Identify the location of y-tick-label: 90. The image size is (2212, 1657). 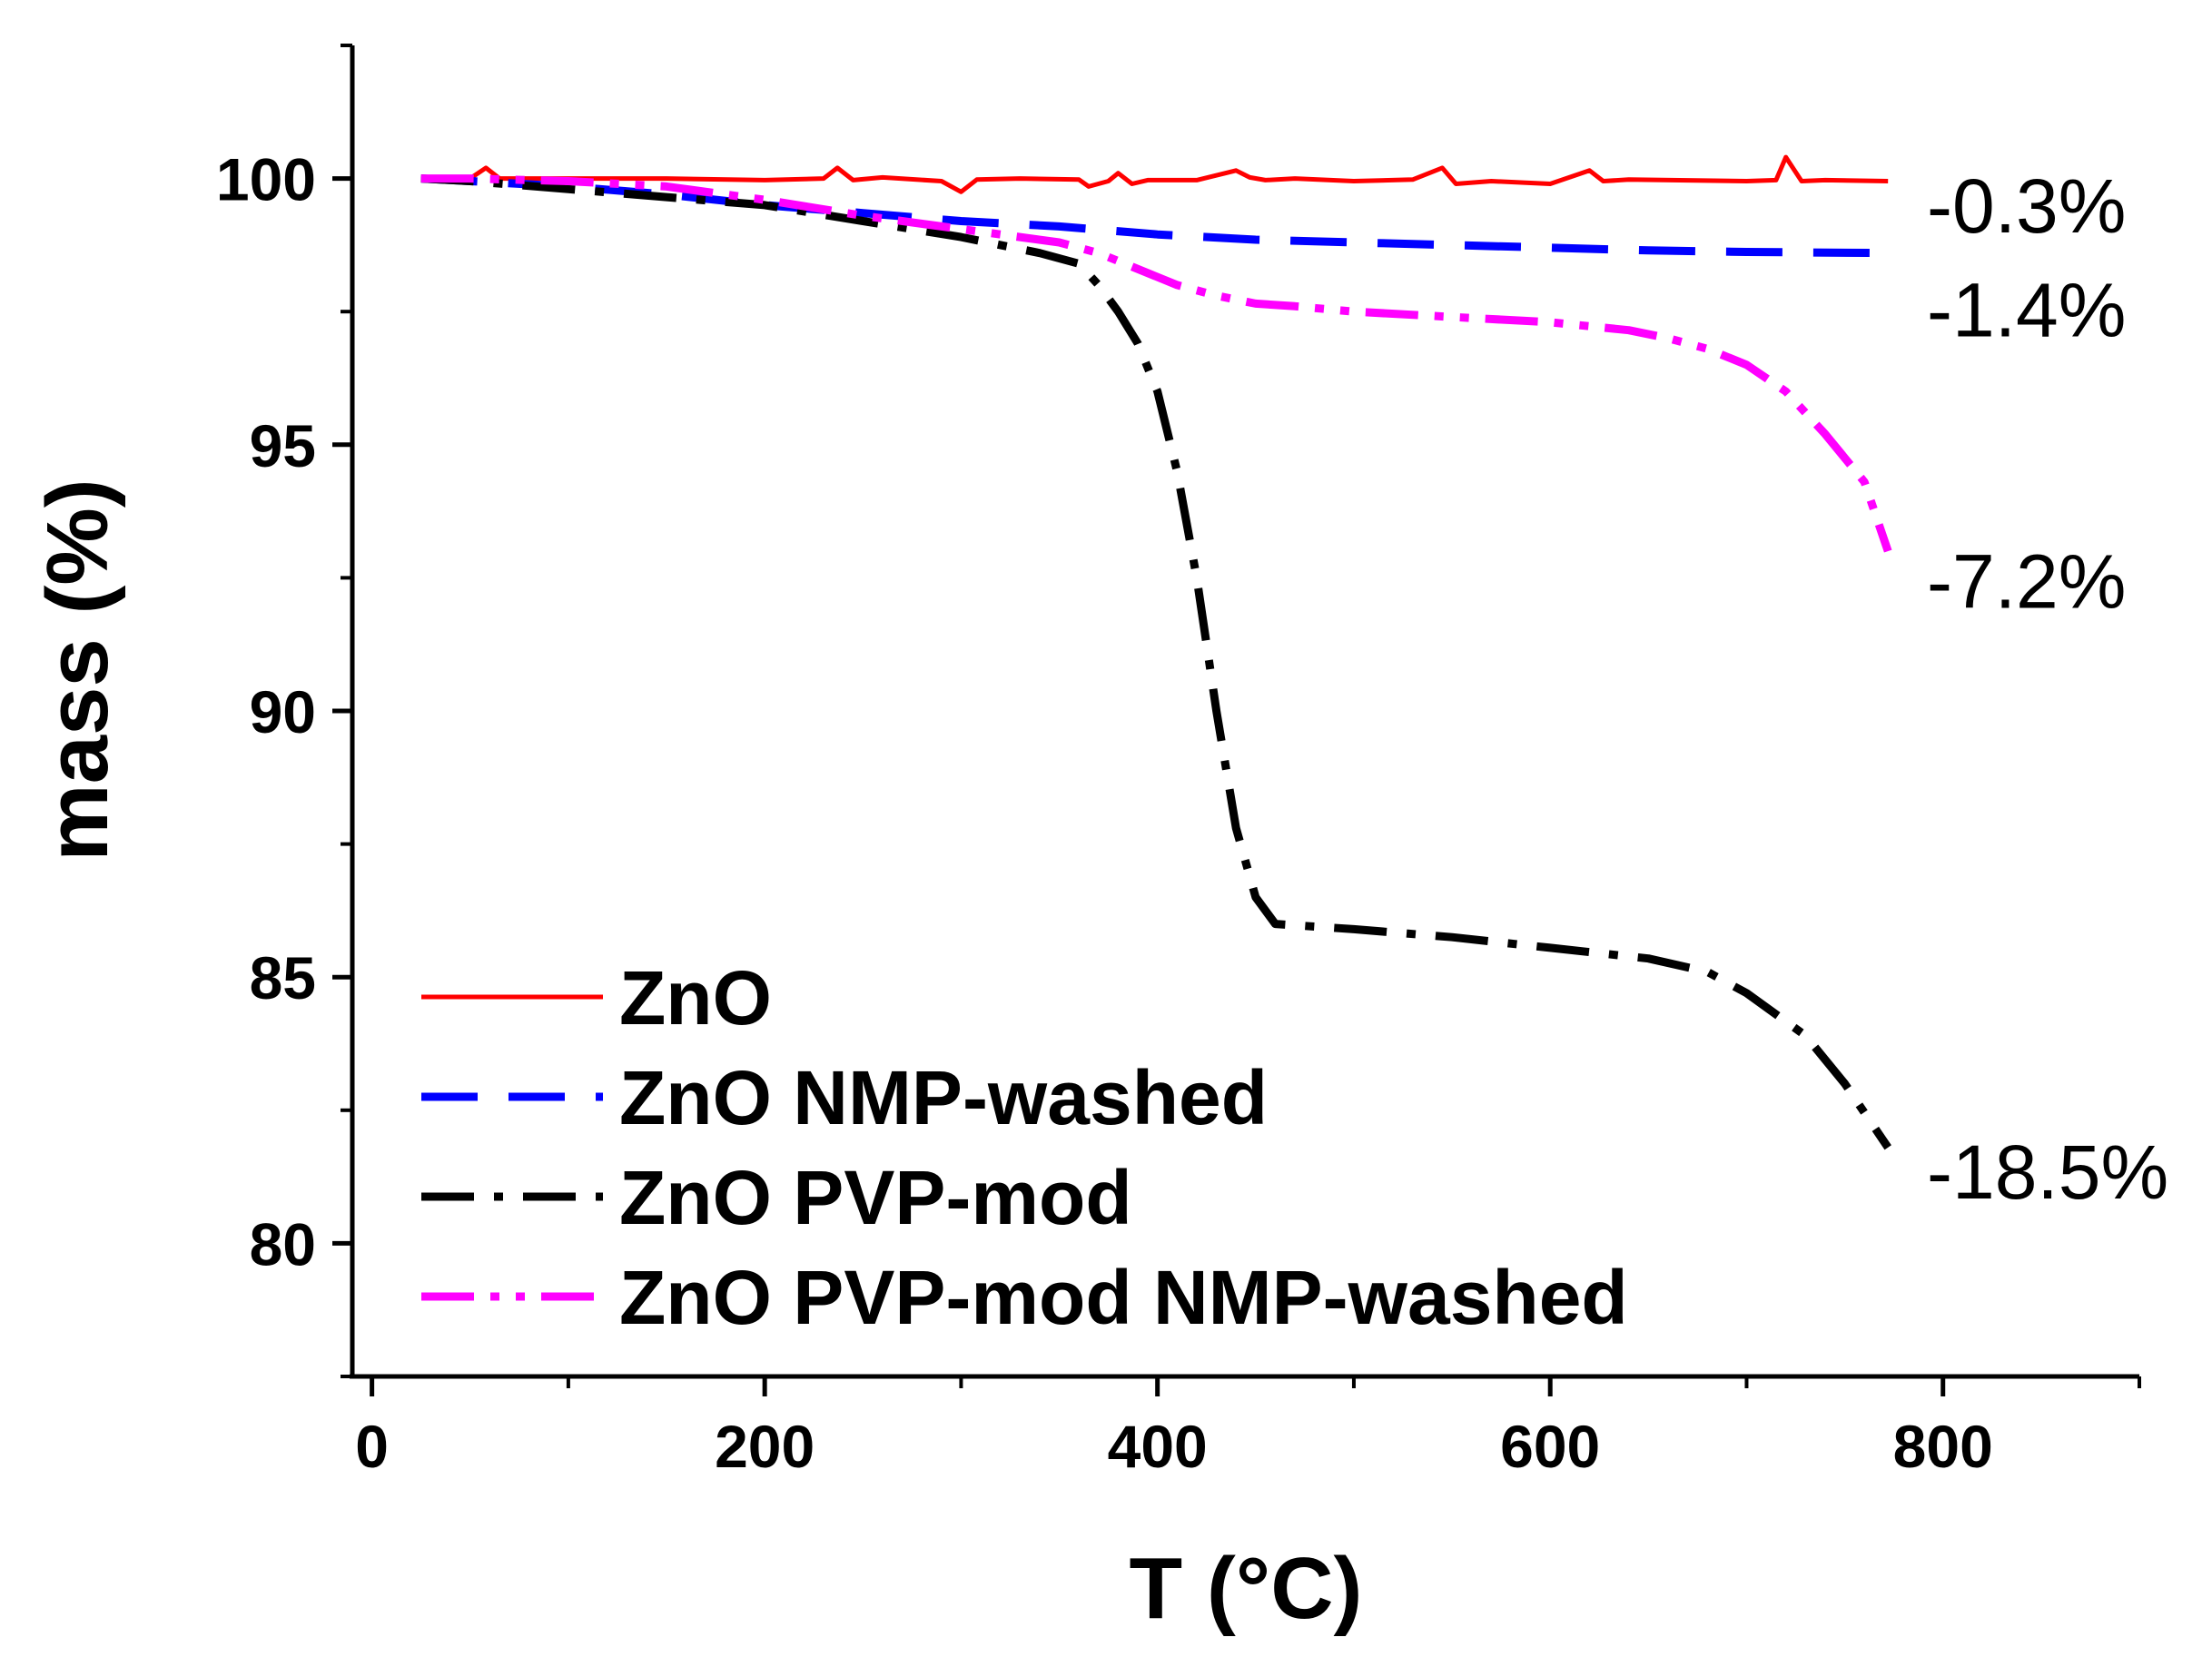
(283, 711).